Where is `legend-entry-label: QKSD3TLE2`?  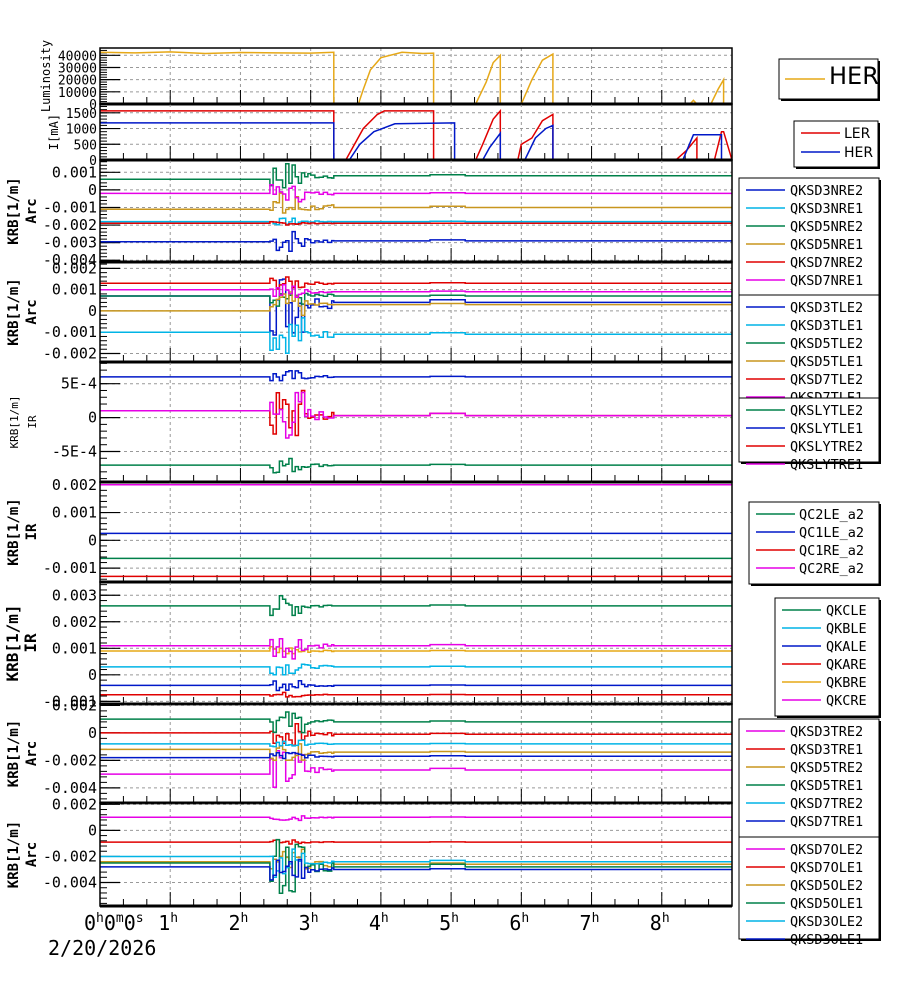
legend-entry-label: QKSD3TLE2 is located at coordinates (826, 308).